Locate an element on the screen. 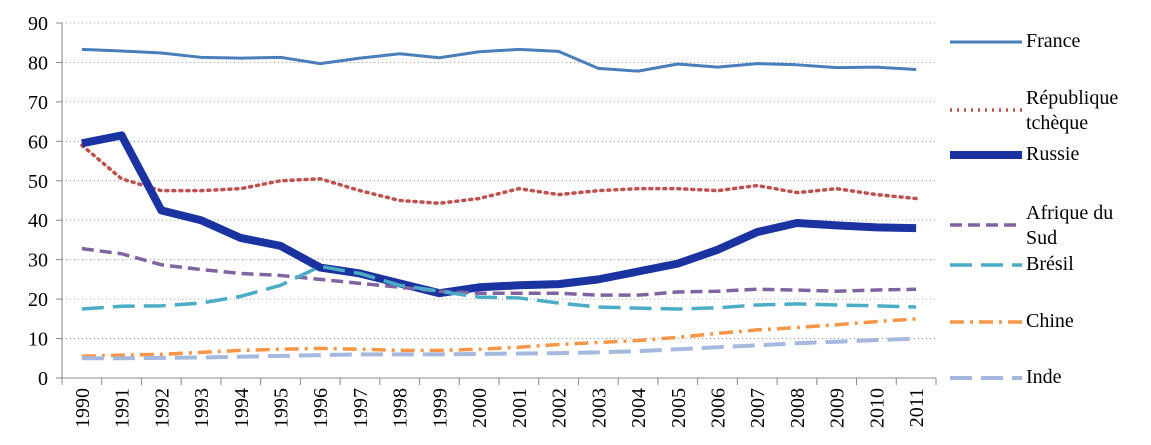 The height and width of the screenshot is (445, 1151). legend-label: Chine is located at coordinates (1050, 321).